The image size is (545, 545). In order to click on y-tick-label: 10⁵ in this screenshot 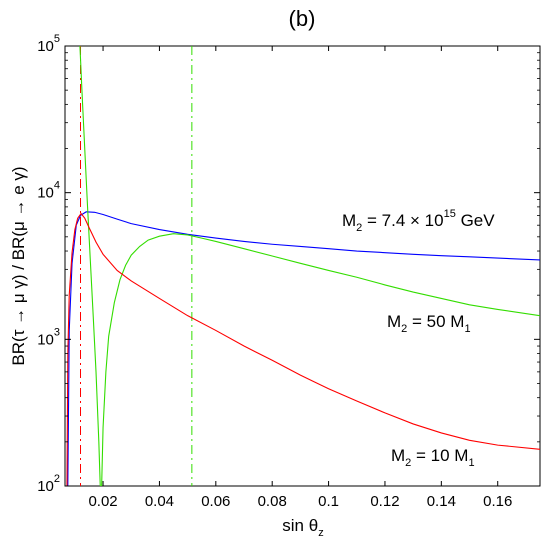, I will do `click(48, 44)`.